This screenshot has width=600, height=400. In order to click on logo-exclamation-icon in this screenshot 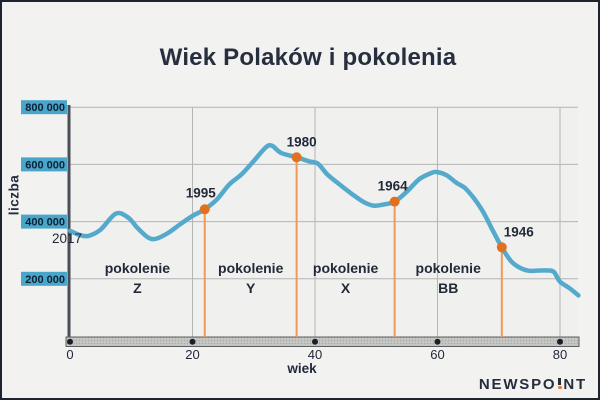, I will do `click(559, 383)`.